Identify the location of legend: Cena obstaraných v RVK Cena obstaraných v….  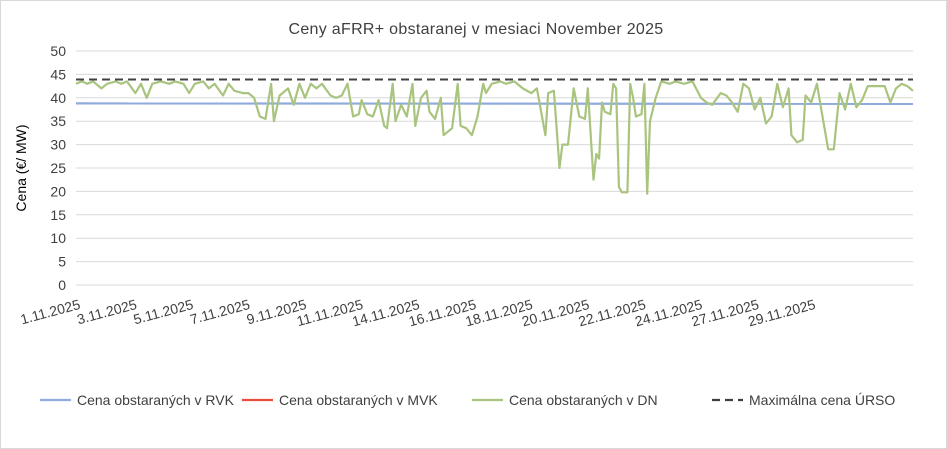
(467, 400).